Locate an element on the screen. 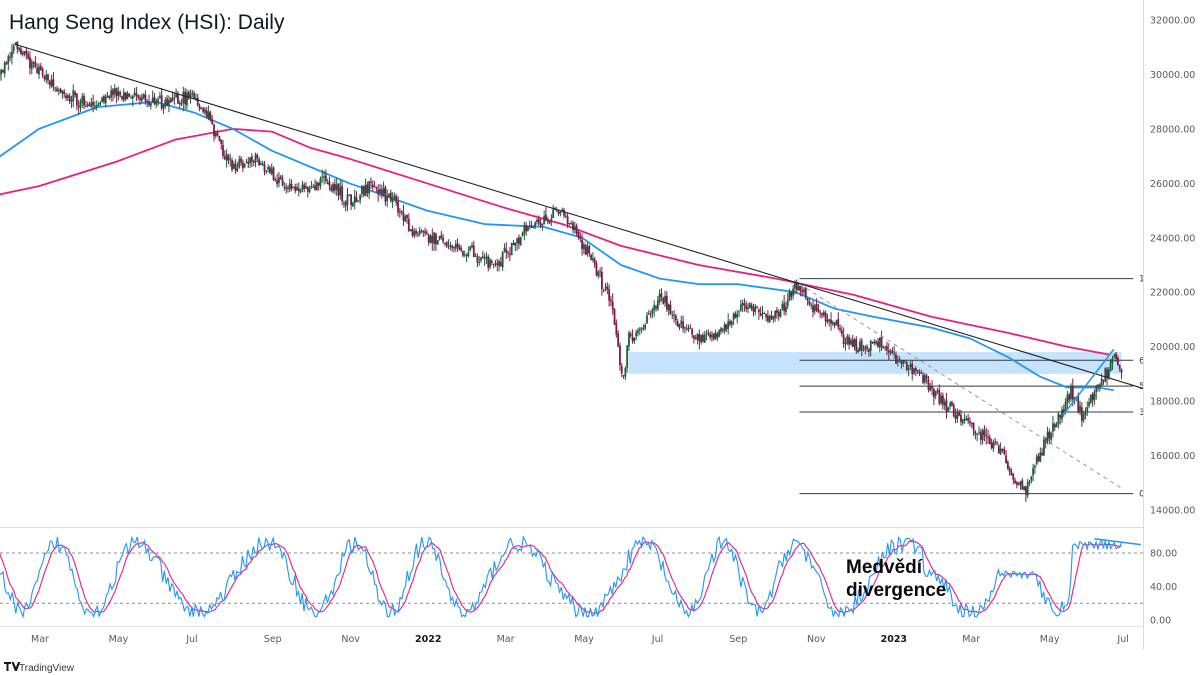  stochastic-pane is located at coordinates (571, 577).